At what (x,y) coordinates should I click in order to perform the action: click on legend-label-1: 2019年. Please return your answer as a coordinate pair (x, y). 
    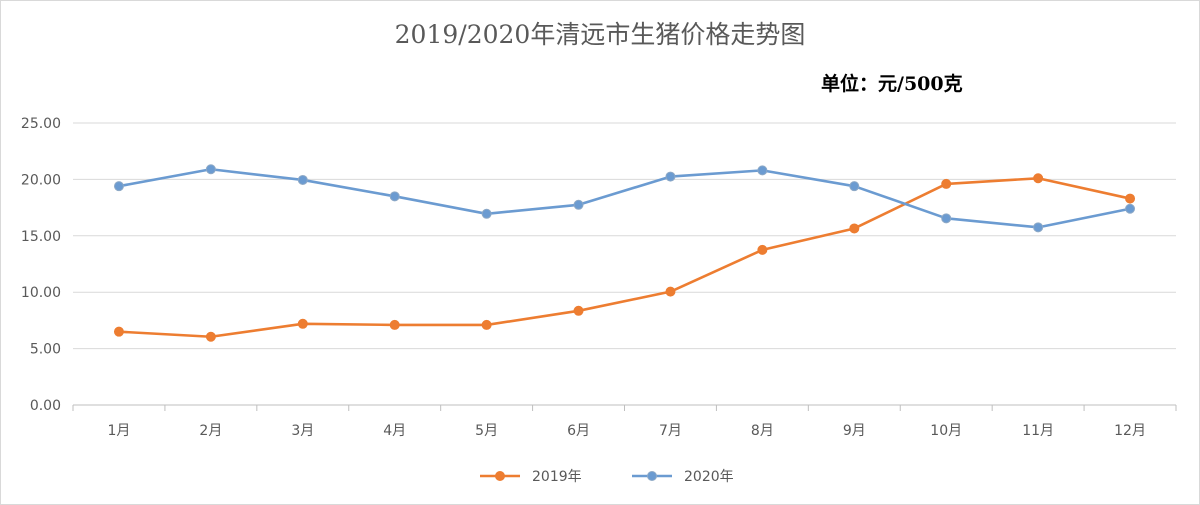
    Looking at the image, I should click on (557, 477).